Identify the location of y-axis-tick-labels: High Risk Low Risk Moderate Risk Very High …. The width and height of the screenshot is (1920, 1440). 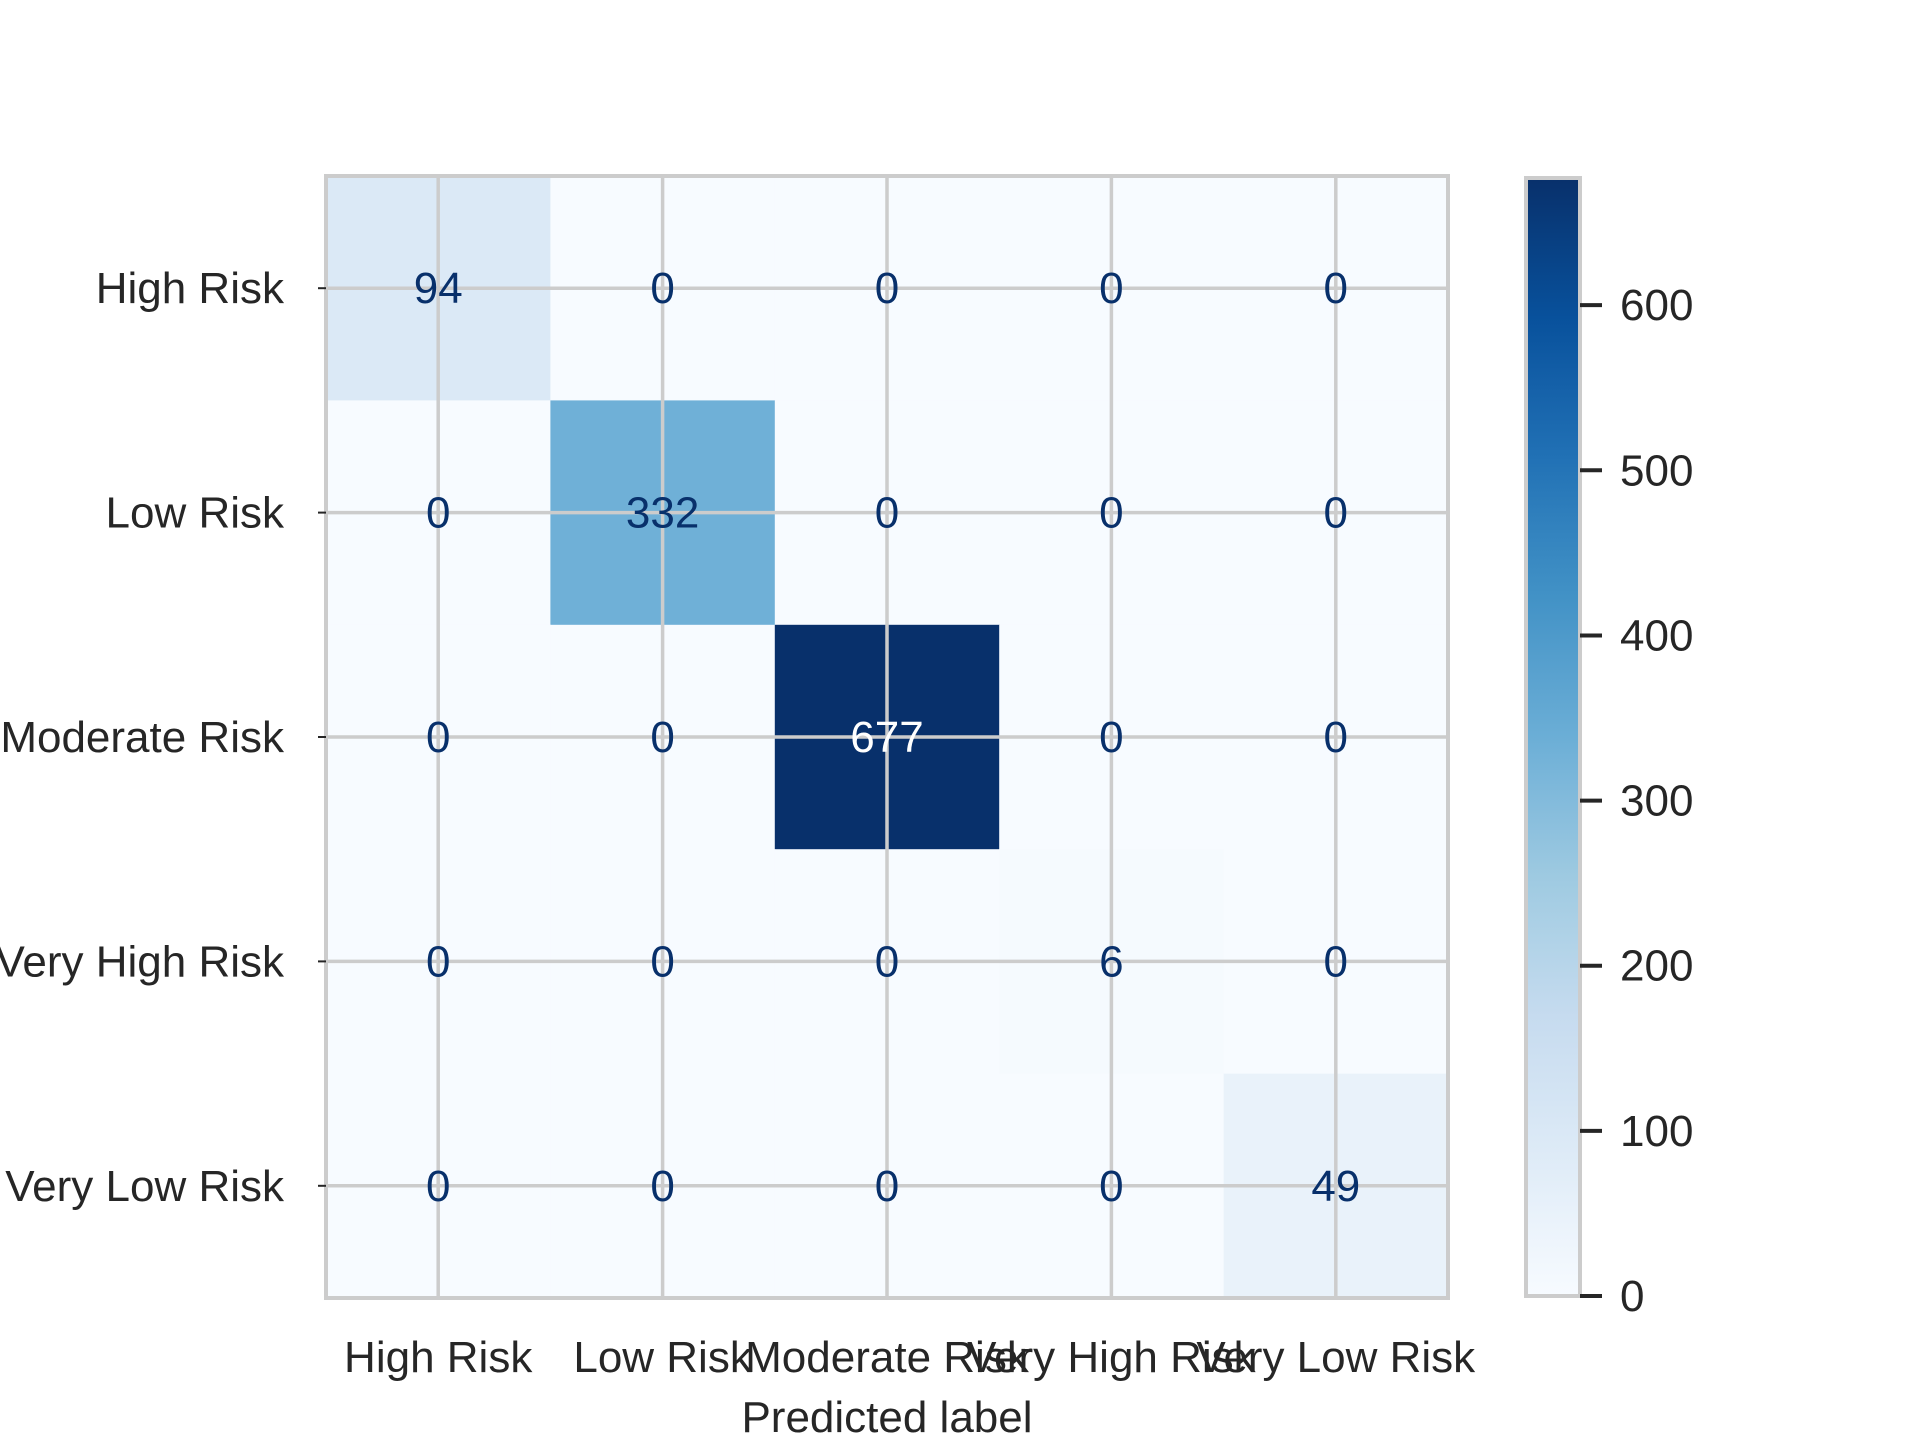
(163, 737).